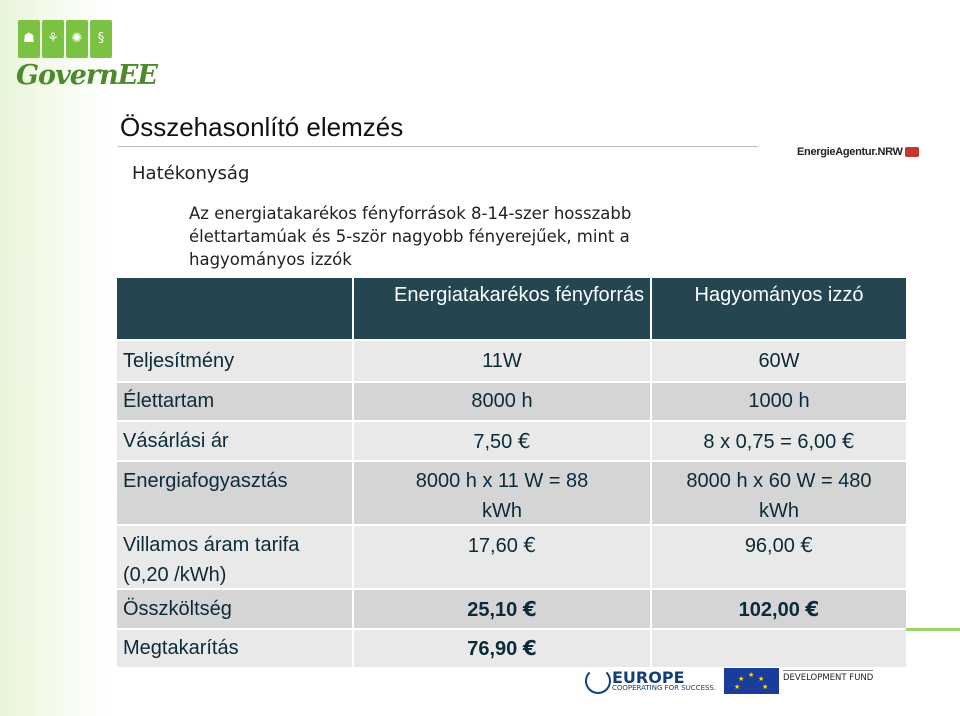 This screenshot has height=716, width=960. What do you see at coordinates (502, 557) in the screenshot?
I see `cfl-value: 17,60 €` at bounding box center [502, 557].